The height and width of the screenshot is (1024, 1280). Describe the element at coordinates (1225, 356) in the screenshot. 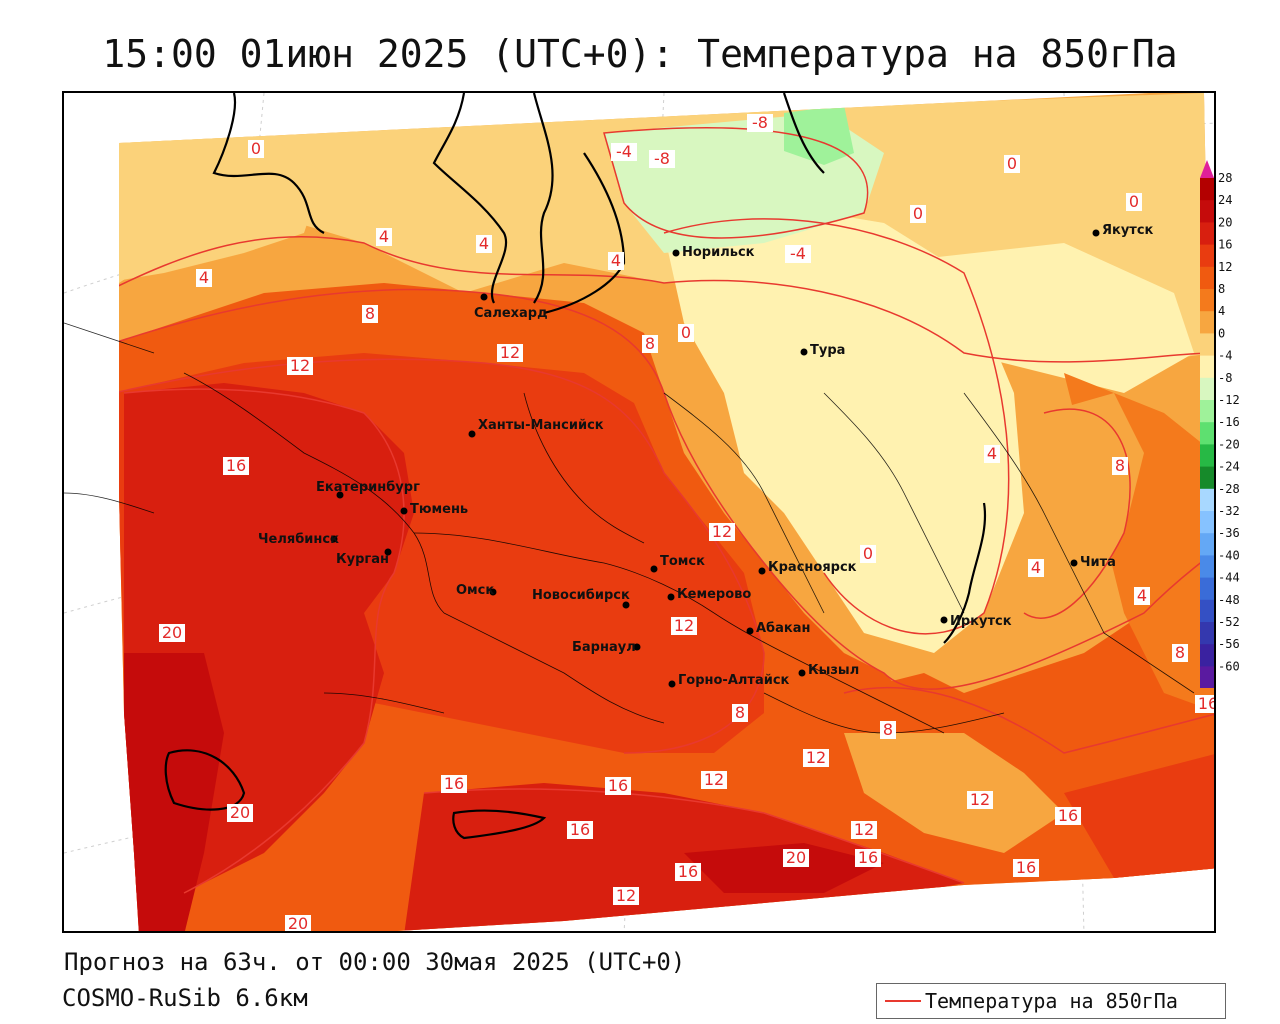

I see `colorbar-tick-label: -4` at that location.